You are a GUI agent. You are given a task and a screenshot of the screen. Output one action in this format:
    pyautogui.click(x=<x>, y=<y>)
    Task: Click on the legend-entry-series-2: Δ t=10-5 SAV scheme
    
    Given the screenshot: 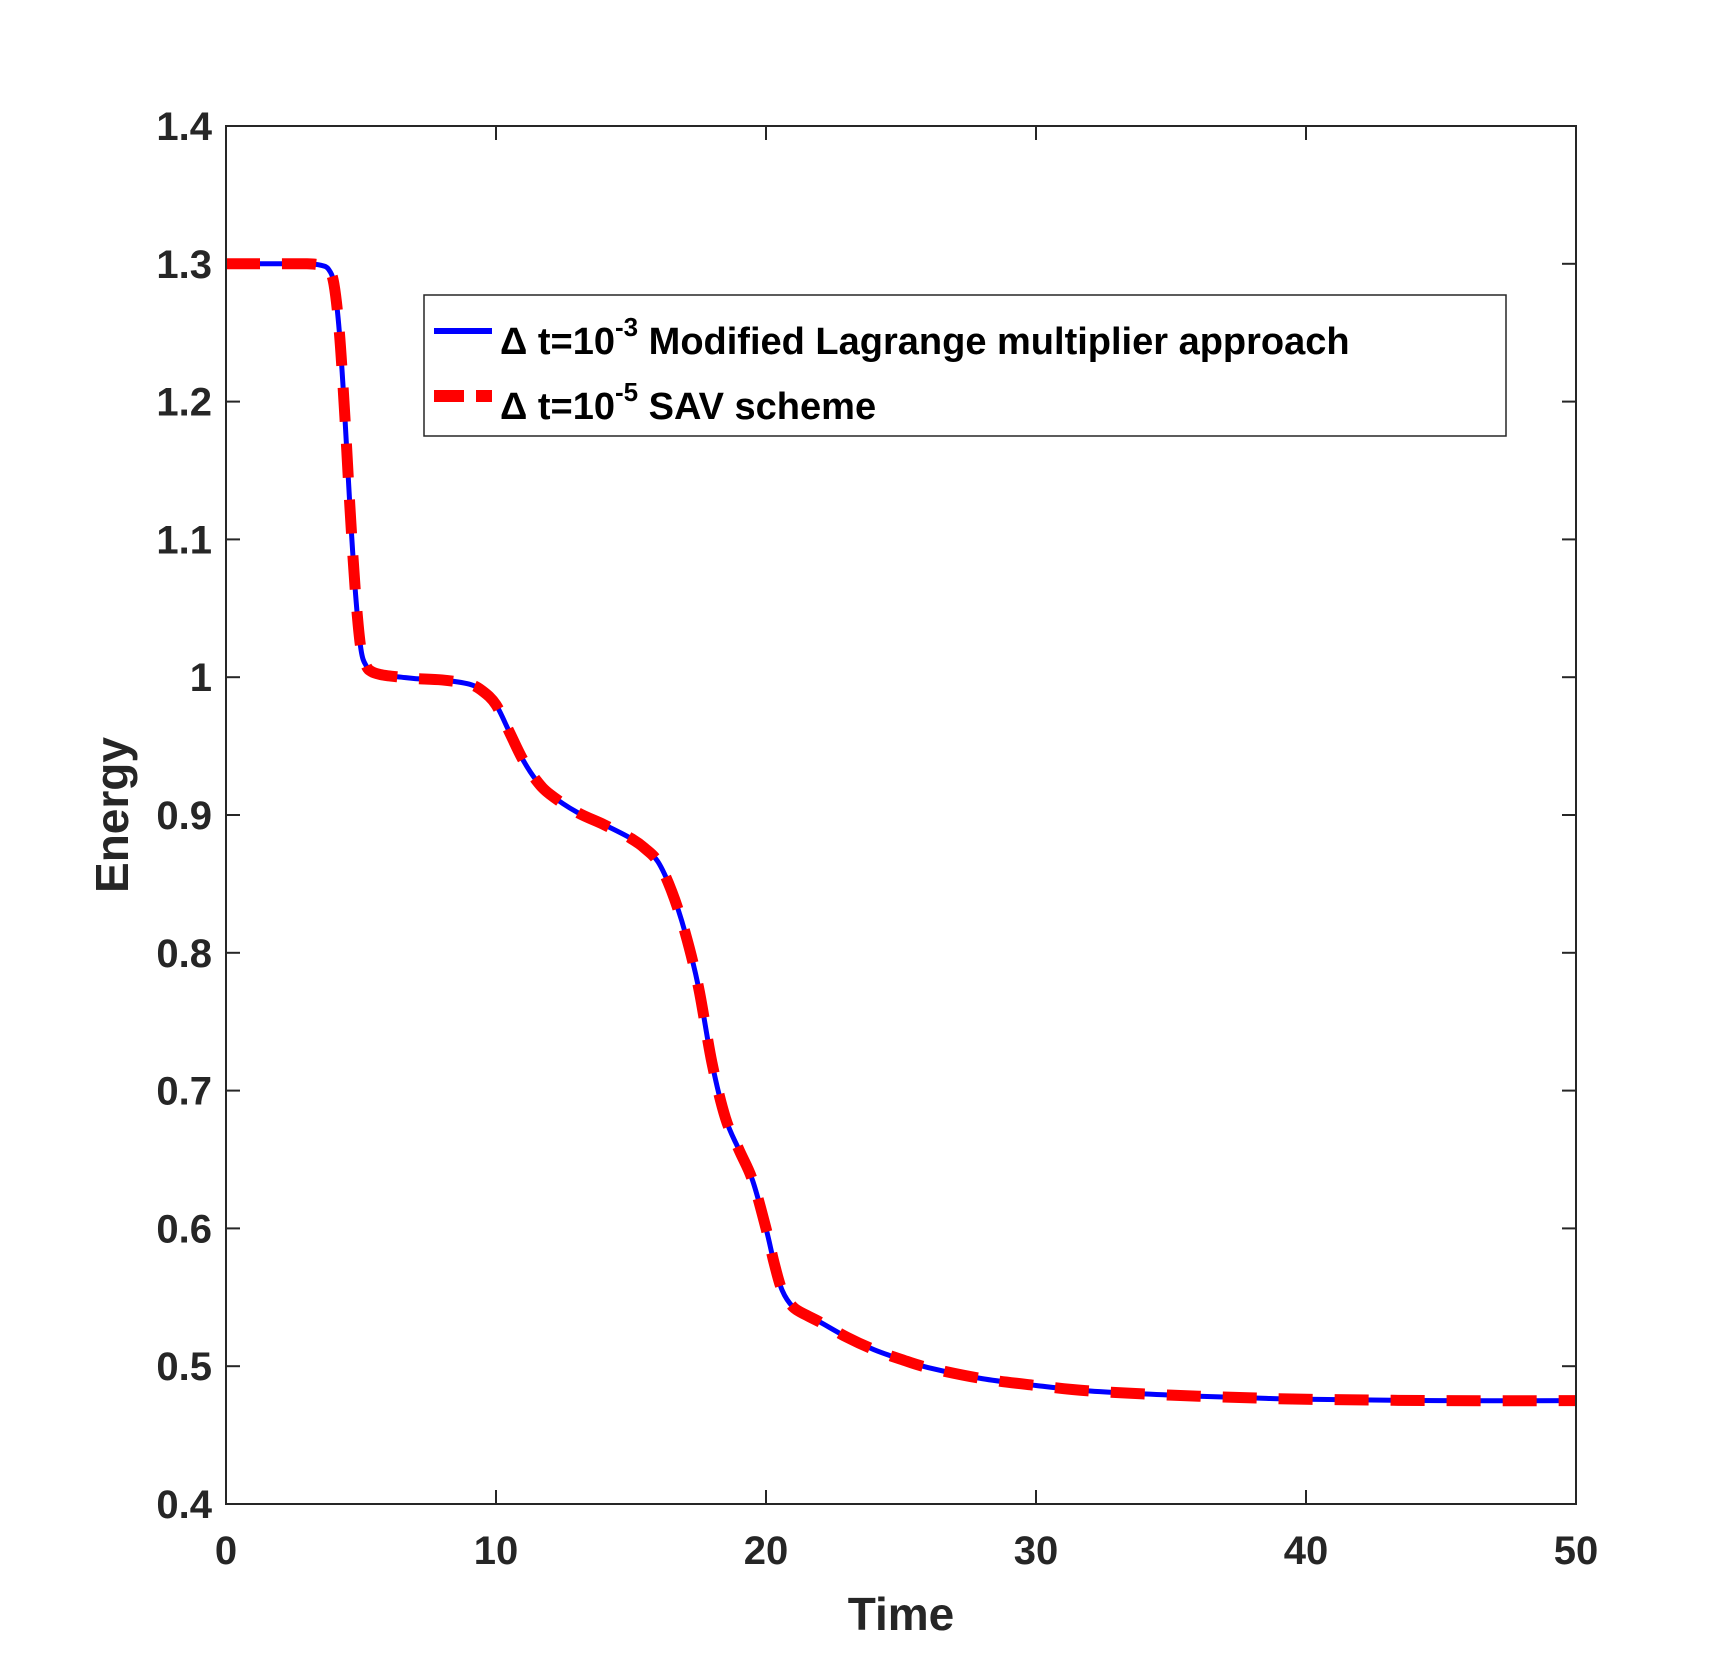 What is the action you would take?
    pyautogui.click(x=688, y=402)
    